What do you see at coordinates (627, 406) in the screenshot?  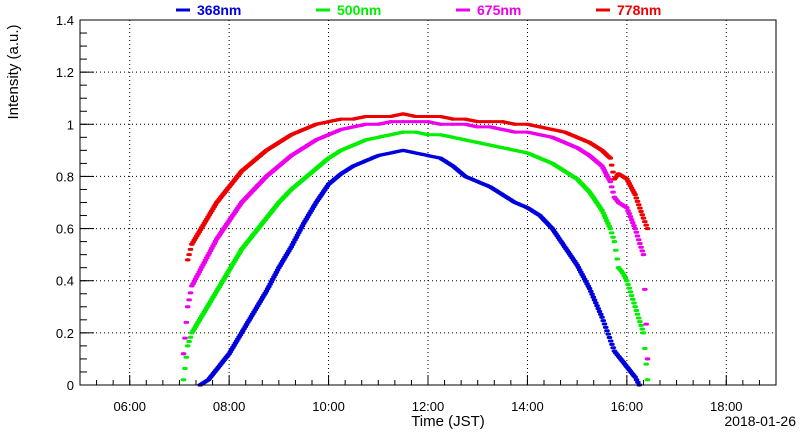 I see `x-tick-label: 16:00` at bounding box center [627, 406].